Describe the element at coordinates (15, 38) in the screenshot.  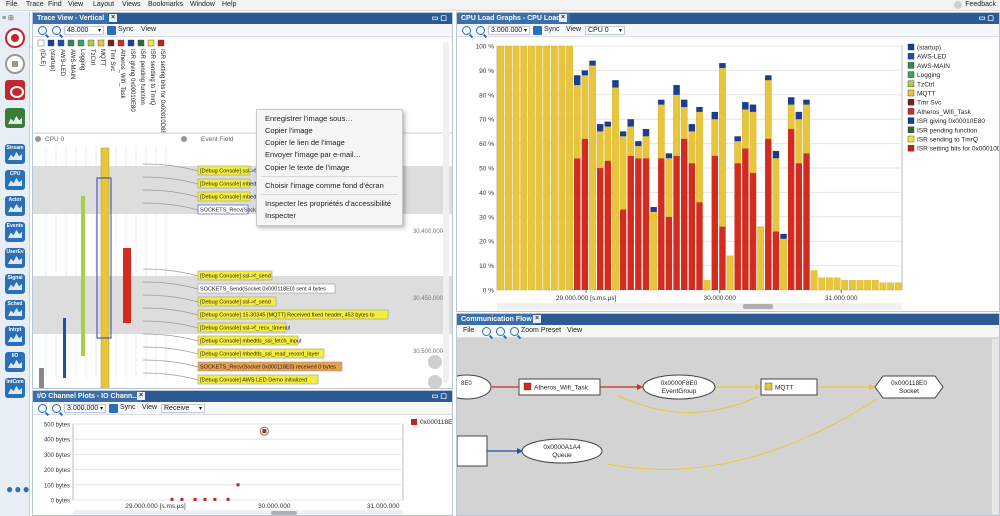
I see `record-button` at that location.